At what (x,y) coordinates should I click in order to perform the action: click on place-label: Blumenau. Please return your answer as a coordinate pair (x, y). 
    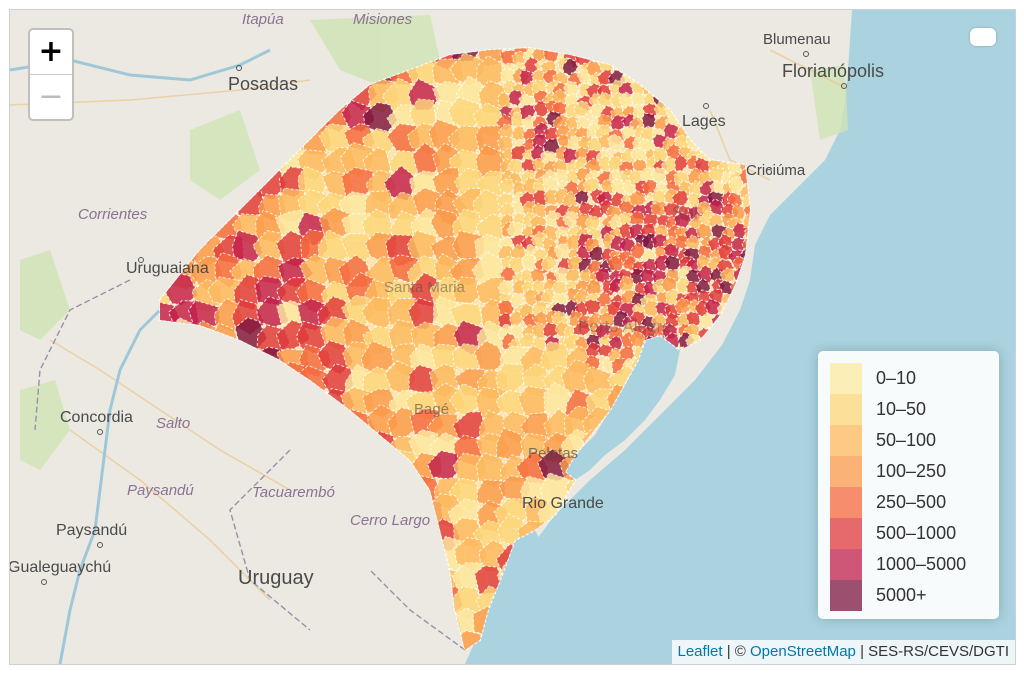
    Looking at the image, I should click on (797, 39).